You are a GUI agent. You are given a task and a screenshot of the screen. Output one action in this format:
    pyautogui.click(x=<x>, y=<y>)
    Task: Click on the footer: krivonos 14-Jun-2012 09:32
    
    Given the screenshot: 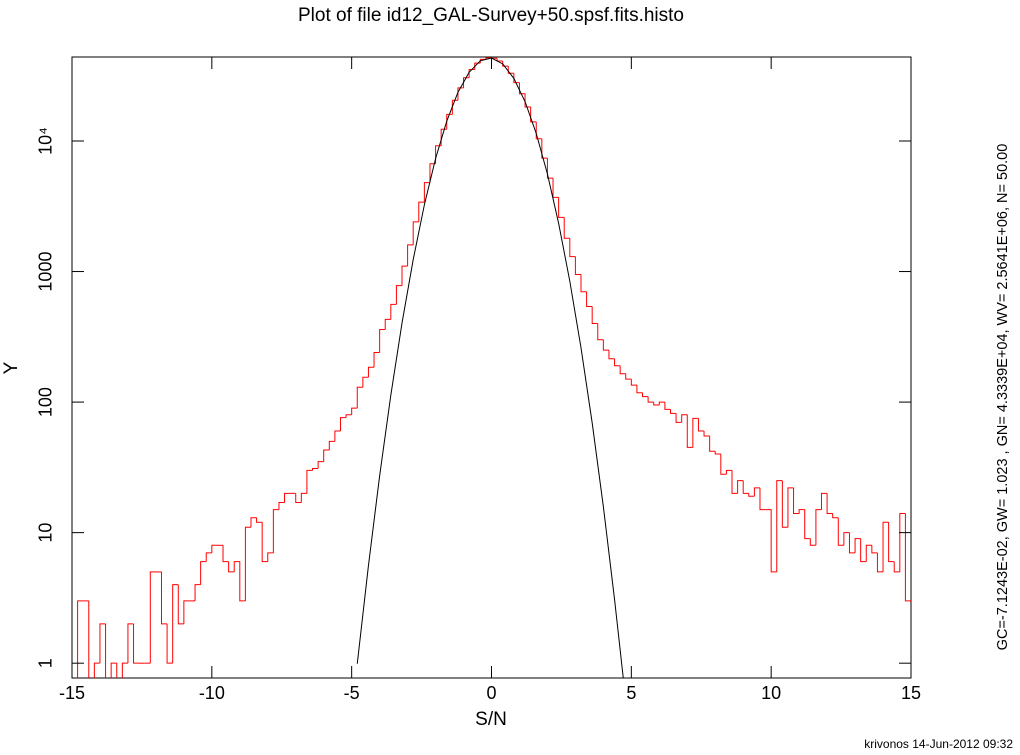 What is the action you would take?
    pyautogui.click(x=938, y=744)
    